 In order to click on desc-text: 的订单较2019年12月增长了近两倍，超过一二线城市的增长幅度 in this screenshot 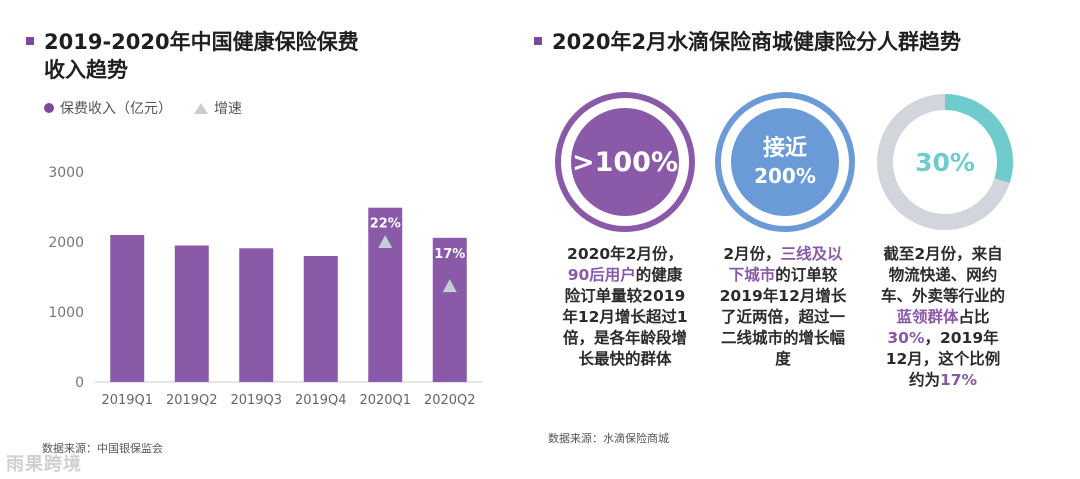, I will do `click(783, 317)`.